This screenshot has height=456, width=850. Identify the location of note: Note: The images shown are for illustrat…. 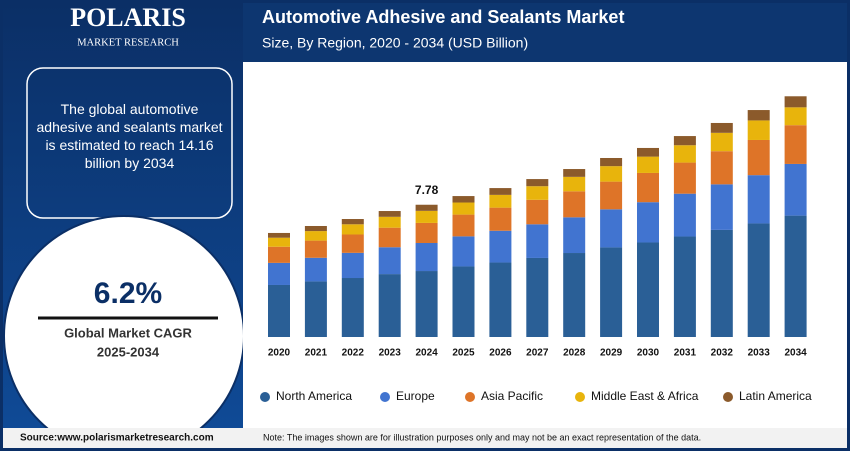
(482, 437).